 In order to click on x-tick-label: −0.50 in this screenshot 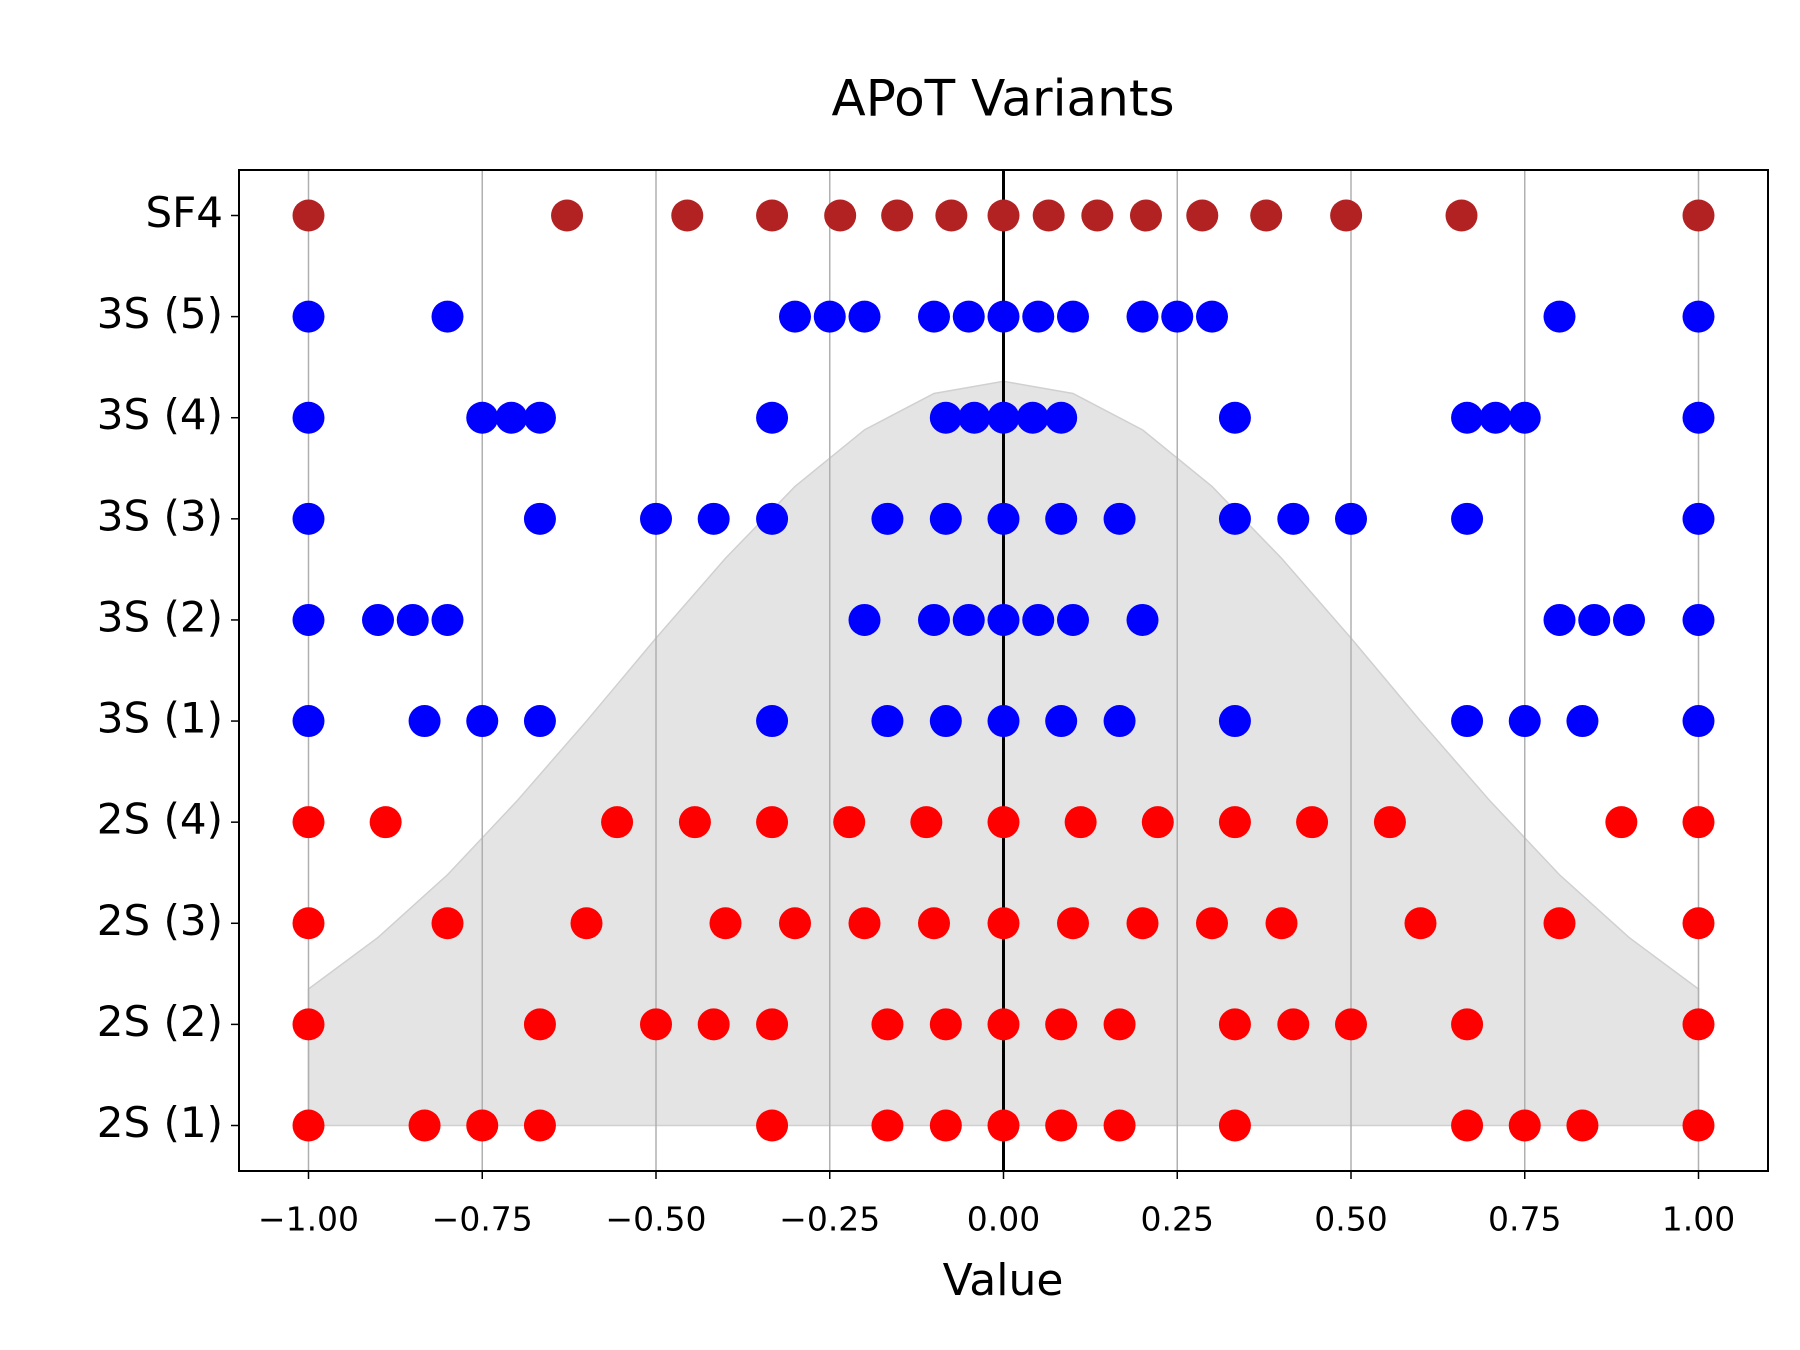, I will do `click(655, 1219)`.